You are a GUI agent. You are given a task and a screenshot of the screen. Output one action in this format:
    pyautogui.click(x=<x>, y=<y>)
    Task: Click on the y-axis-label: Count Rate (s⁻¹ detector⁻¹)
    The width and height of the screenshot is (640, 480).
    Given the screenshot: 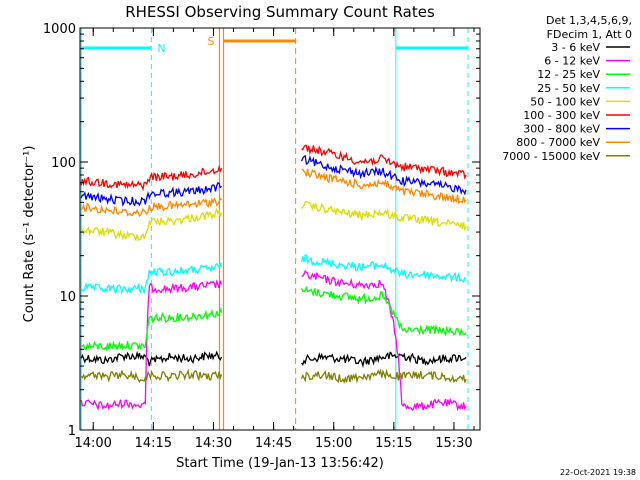 What is the action you would take?
    pyautogui.click(x=29, y=234)
    